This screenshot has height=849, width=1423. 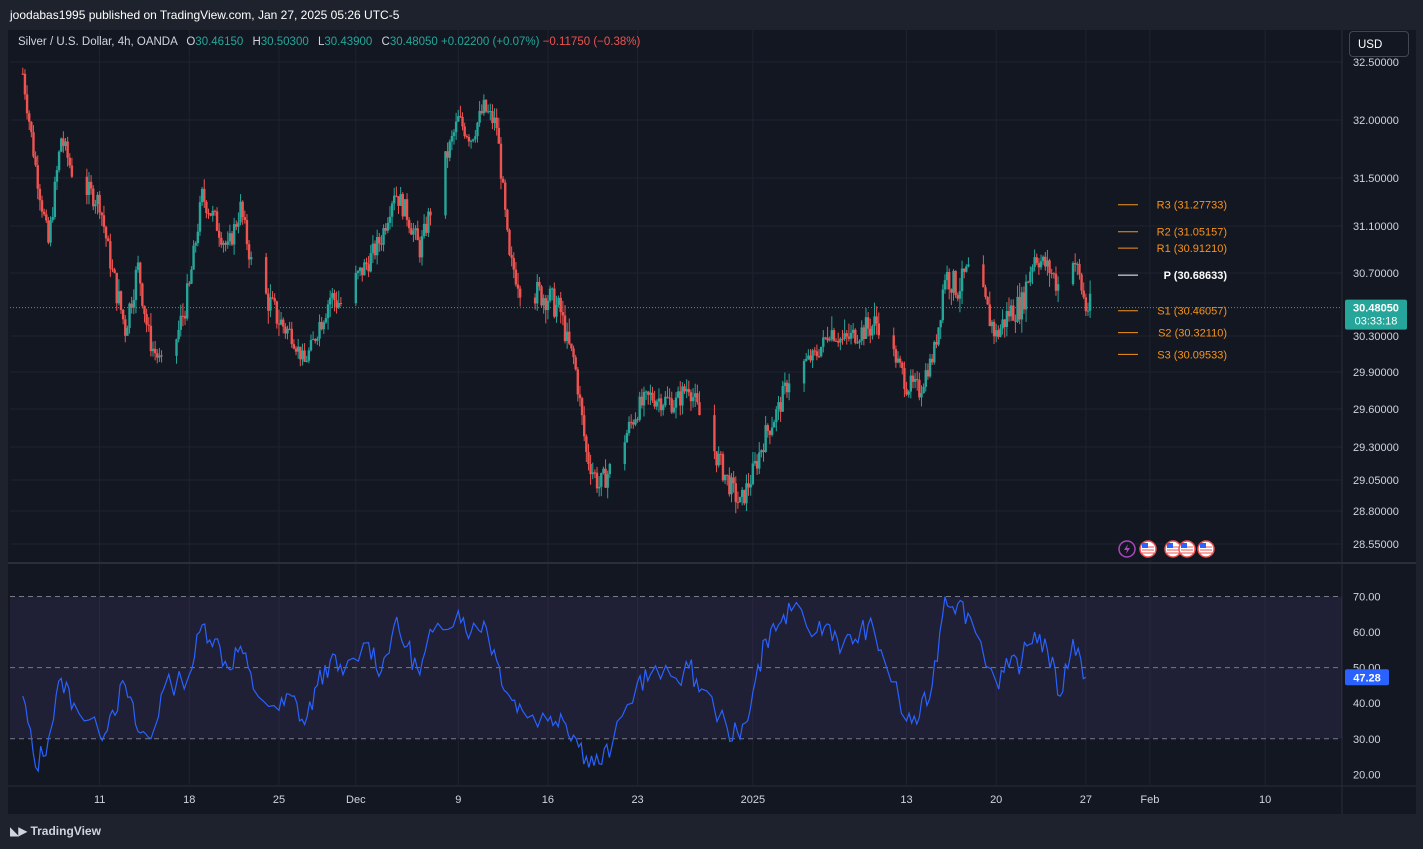 I want to click on time-tick-label: 23, so click(x=637, y=800).